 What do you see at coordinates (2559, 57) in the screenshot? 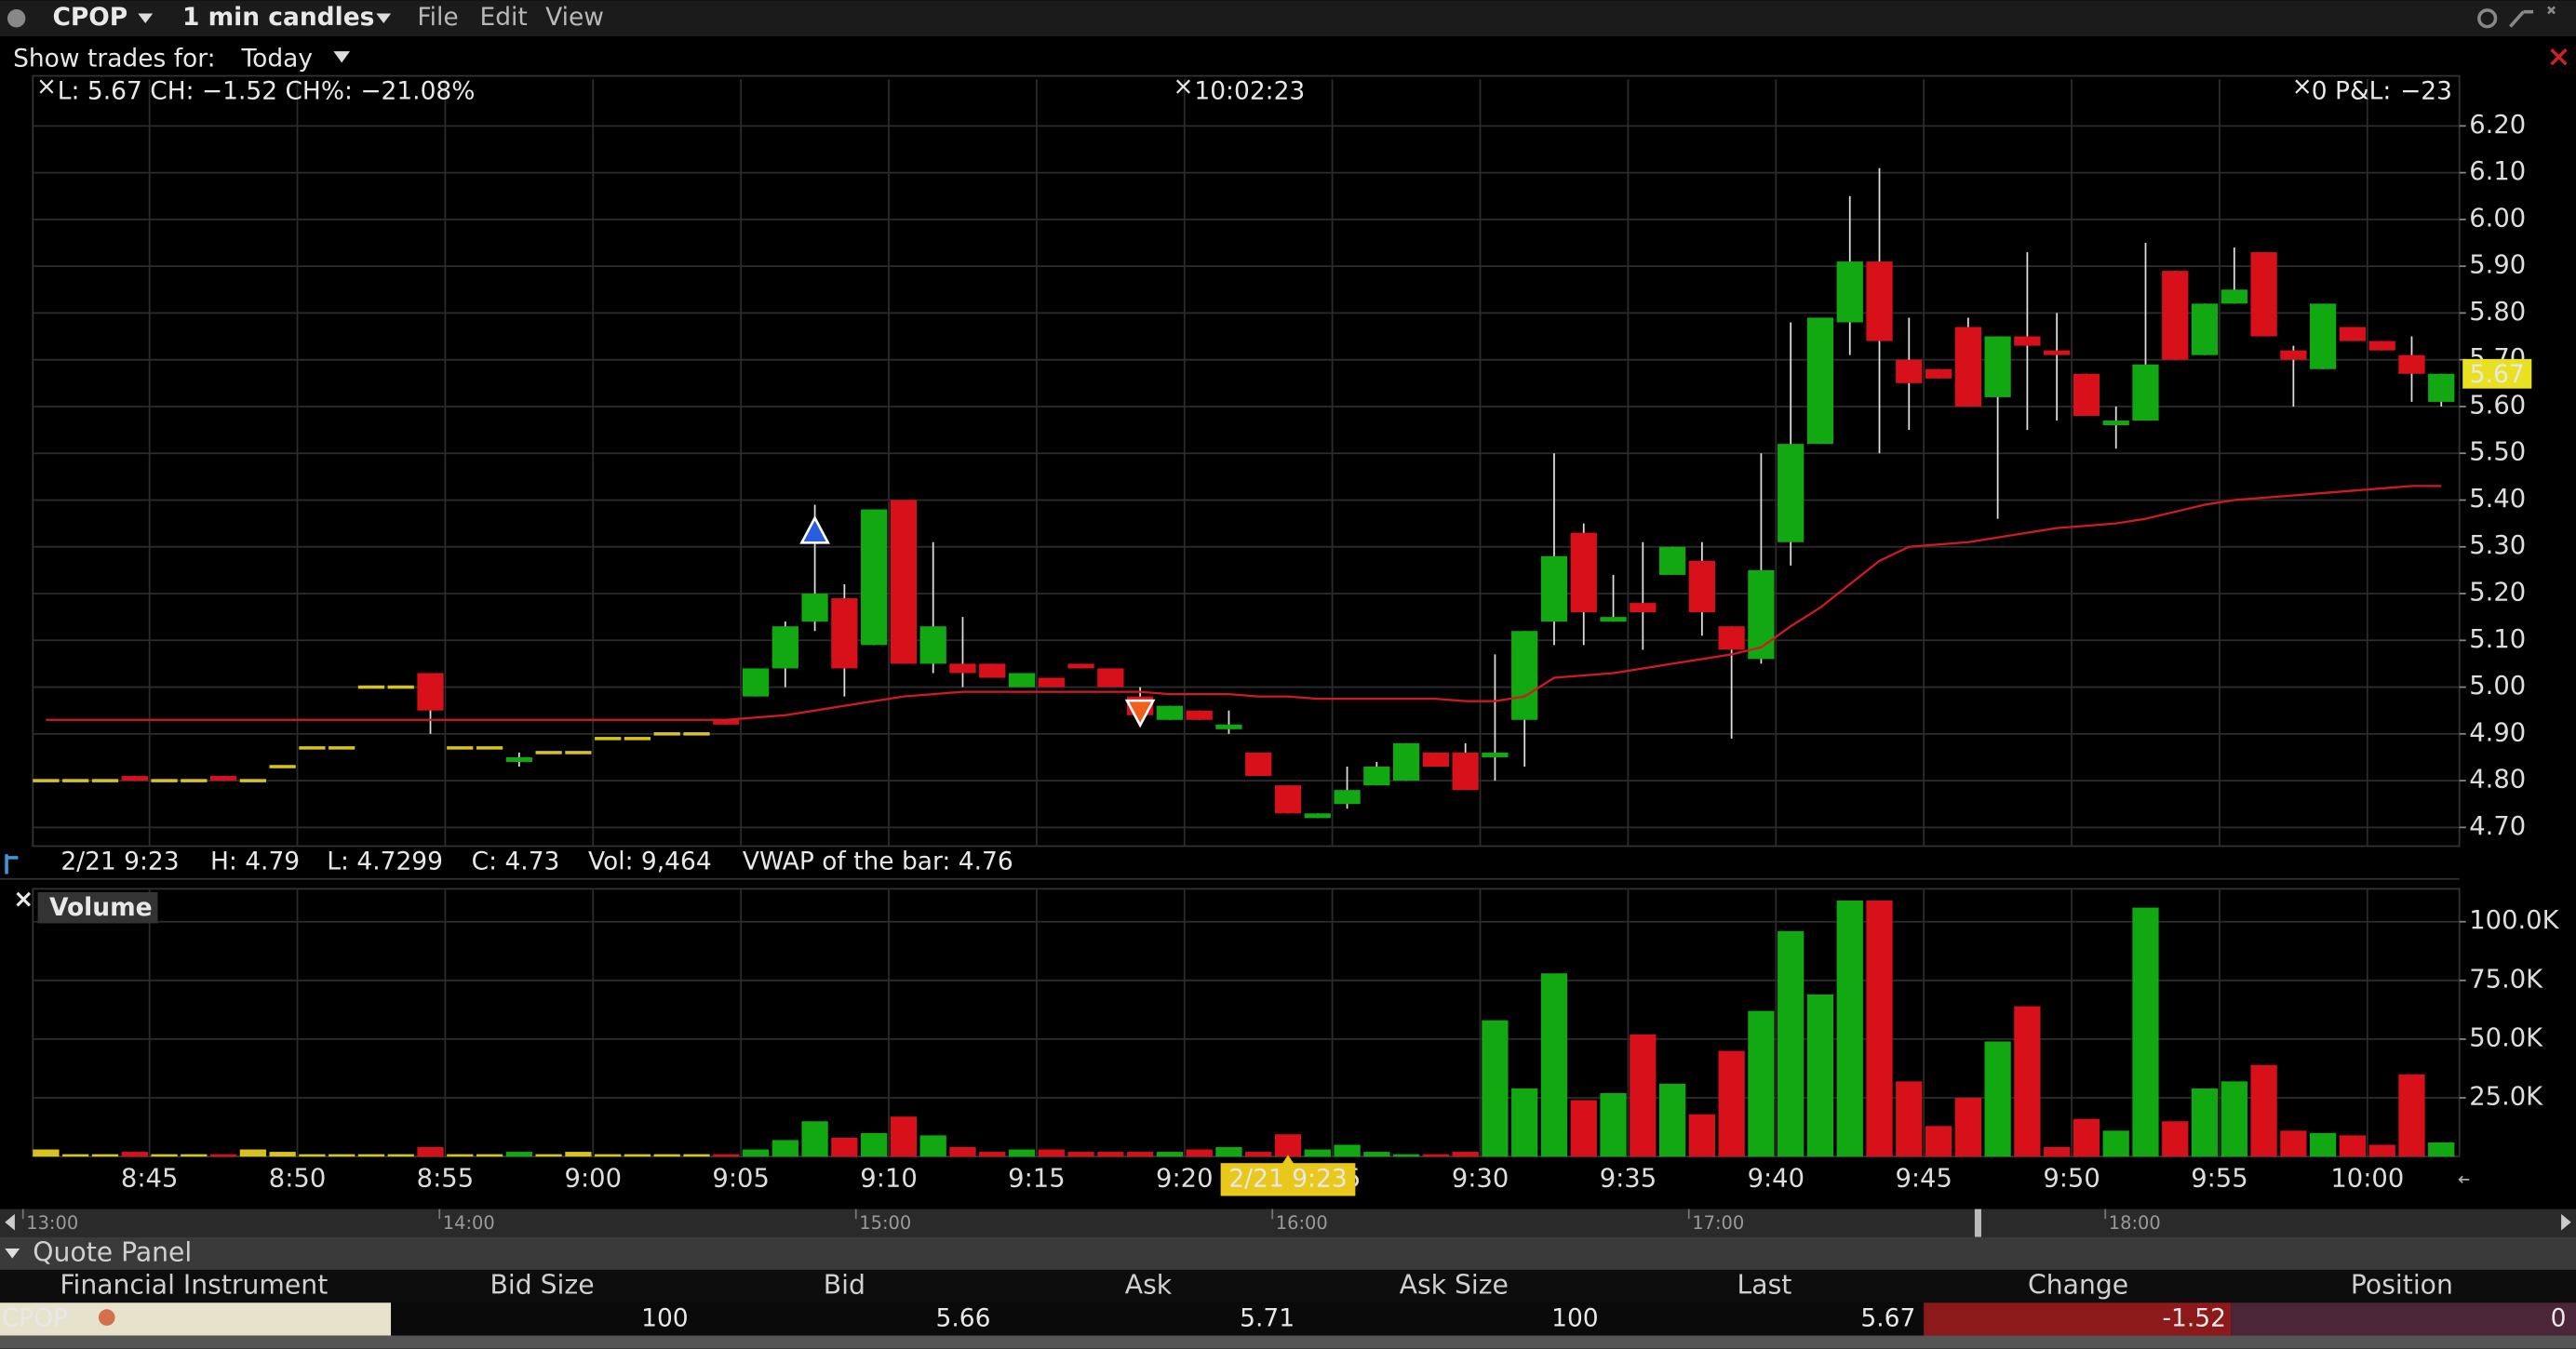
I see `close-icon` at bounding box center [2559, 57].